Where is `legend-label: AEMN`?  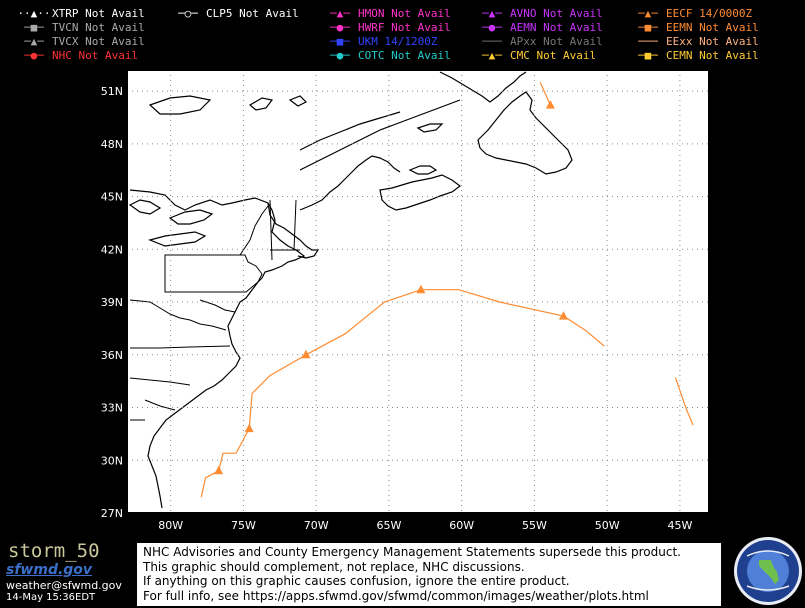 legend-label: AEMN is located at coordinates (523, 27).